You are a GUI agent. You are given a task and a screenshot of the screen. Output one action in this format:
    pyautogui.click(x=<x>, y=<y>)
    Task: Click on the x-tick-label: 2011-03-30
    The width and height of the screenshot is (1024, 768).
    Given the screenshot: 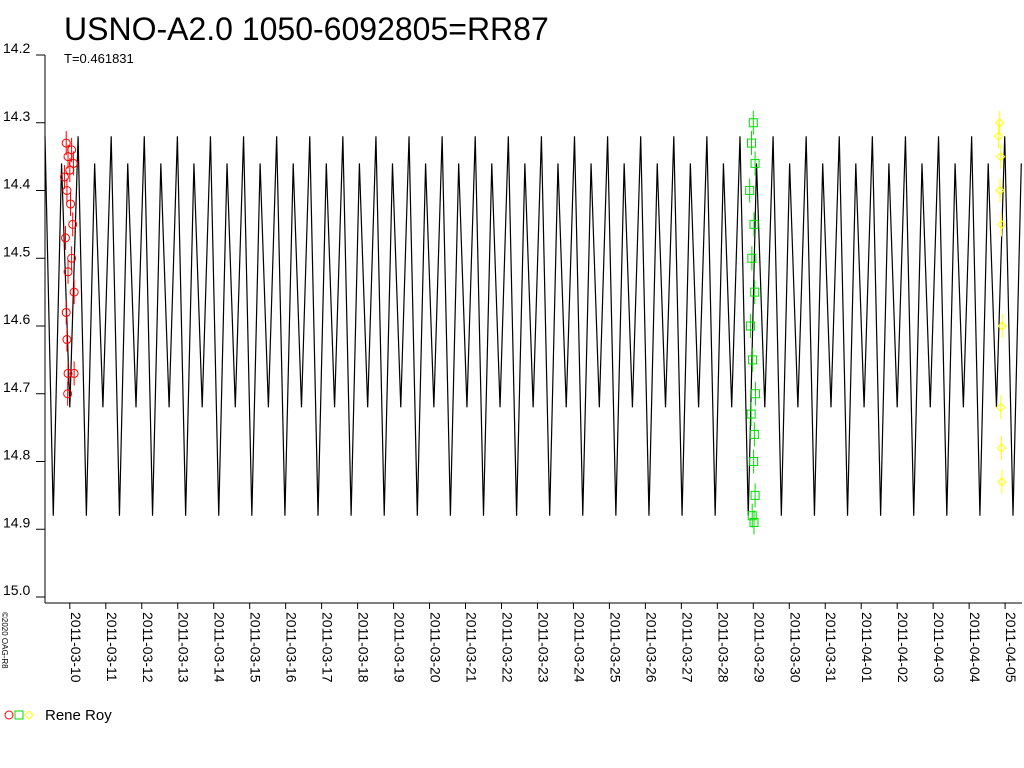 What is the action you would take?
    pyautogui.click(x=795, y=647)
    